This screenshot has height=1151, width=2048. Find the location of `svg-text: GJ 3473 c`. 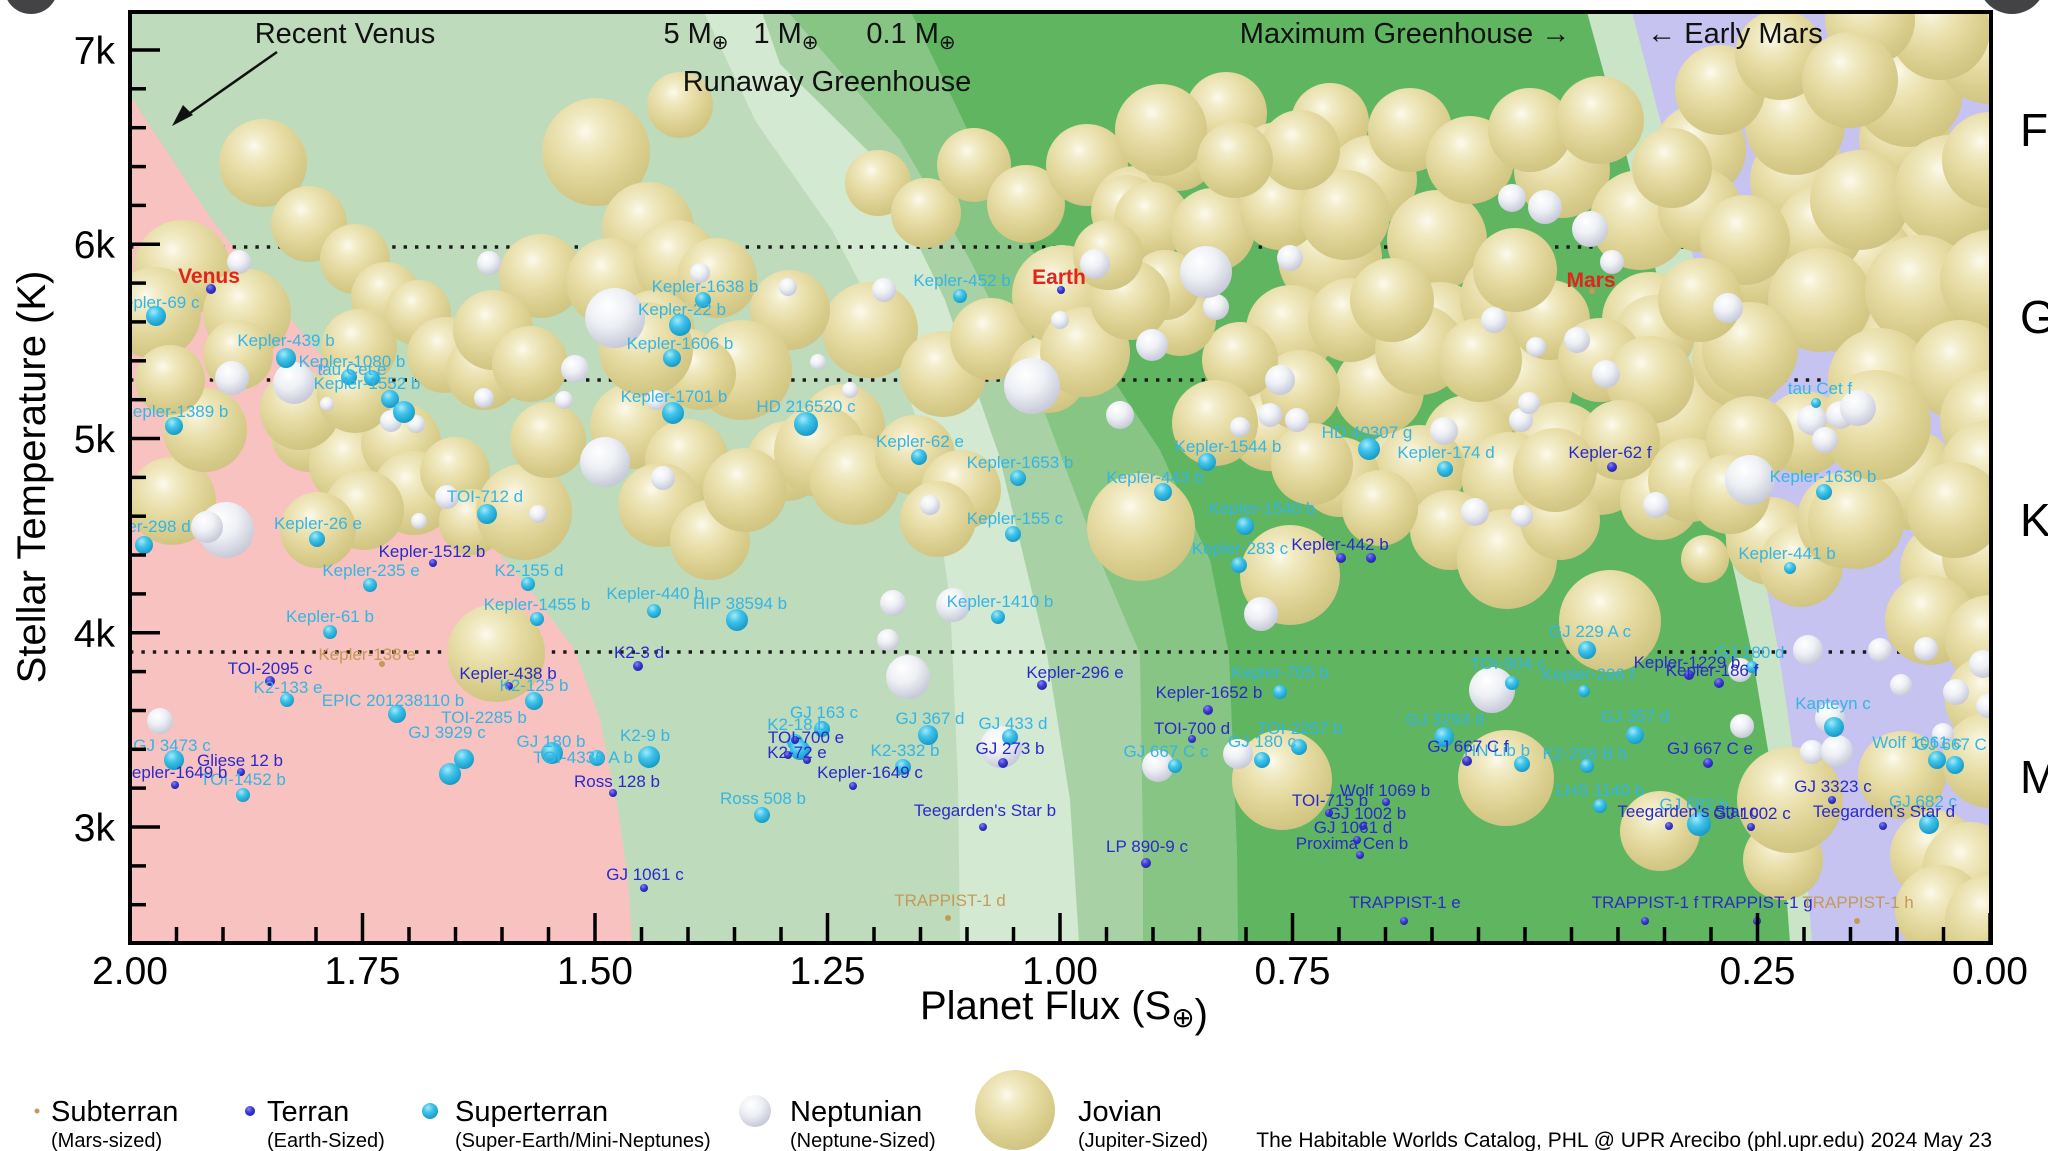

svg-text: GJ 3473 c is located at coordinates (172, 745).